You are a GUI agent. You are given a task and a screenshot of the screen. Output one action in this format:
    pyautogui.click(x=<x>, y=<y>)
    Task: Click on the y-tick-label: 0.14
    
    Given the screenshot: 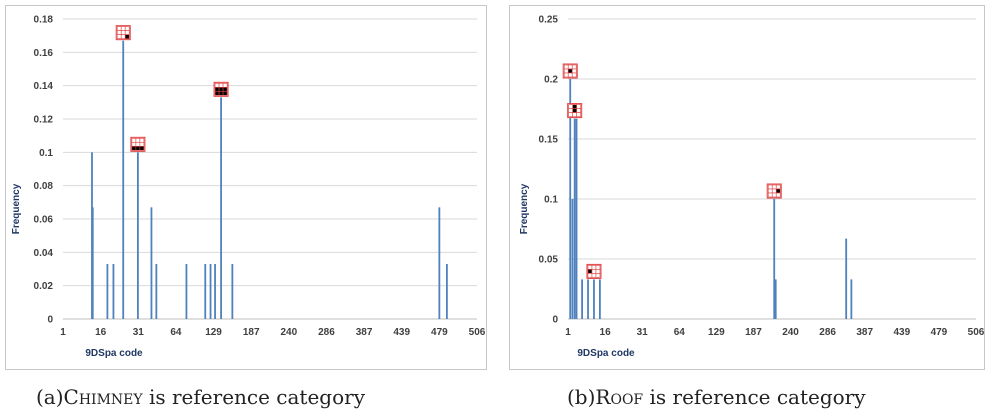 What is the action you would take?
    pyautogui.click(x=44, y=86)
    